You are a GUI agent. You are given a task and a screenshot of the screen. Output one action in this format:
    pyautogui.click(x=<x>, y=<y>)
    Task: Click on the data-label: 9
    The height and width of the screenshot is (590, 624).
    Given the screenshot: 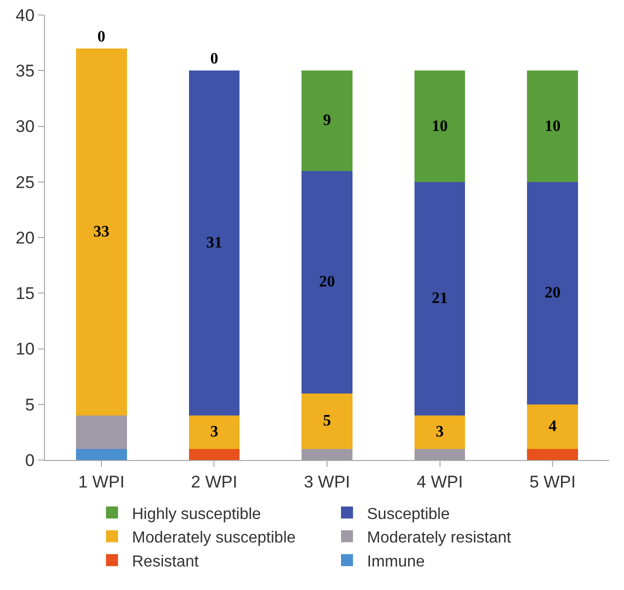 What is the action you would take?
    pyautogui.click(x=327, y=121)
    